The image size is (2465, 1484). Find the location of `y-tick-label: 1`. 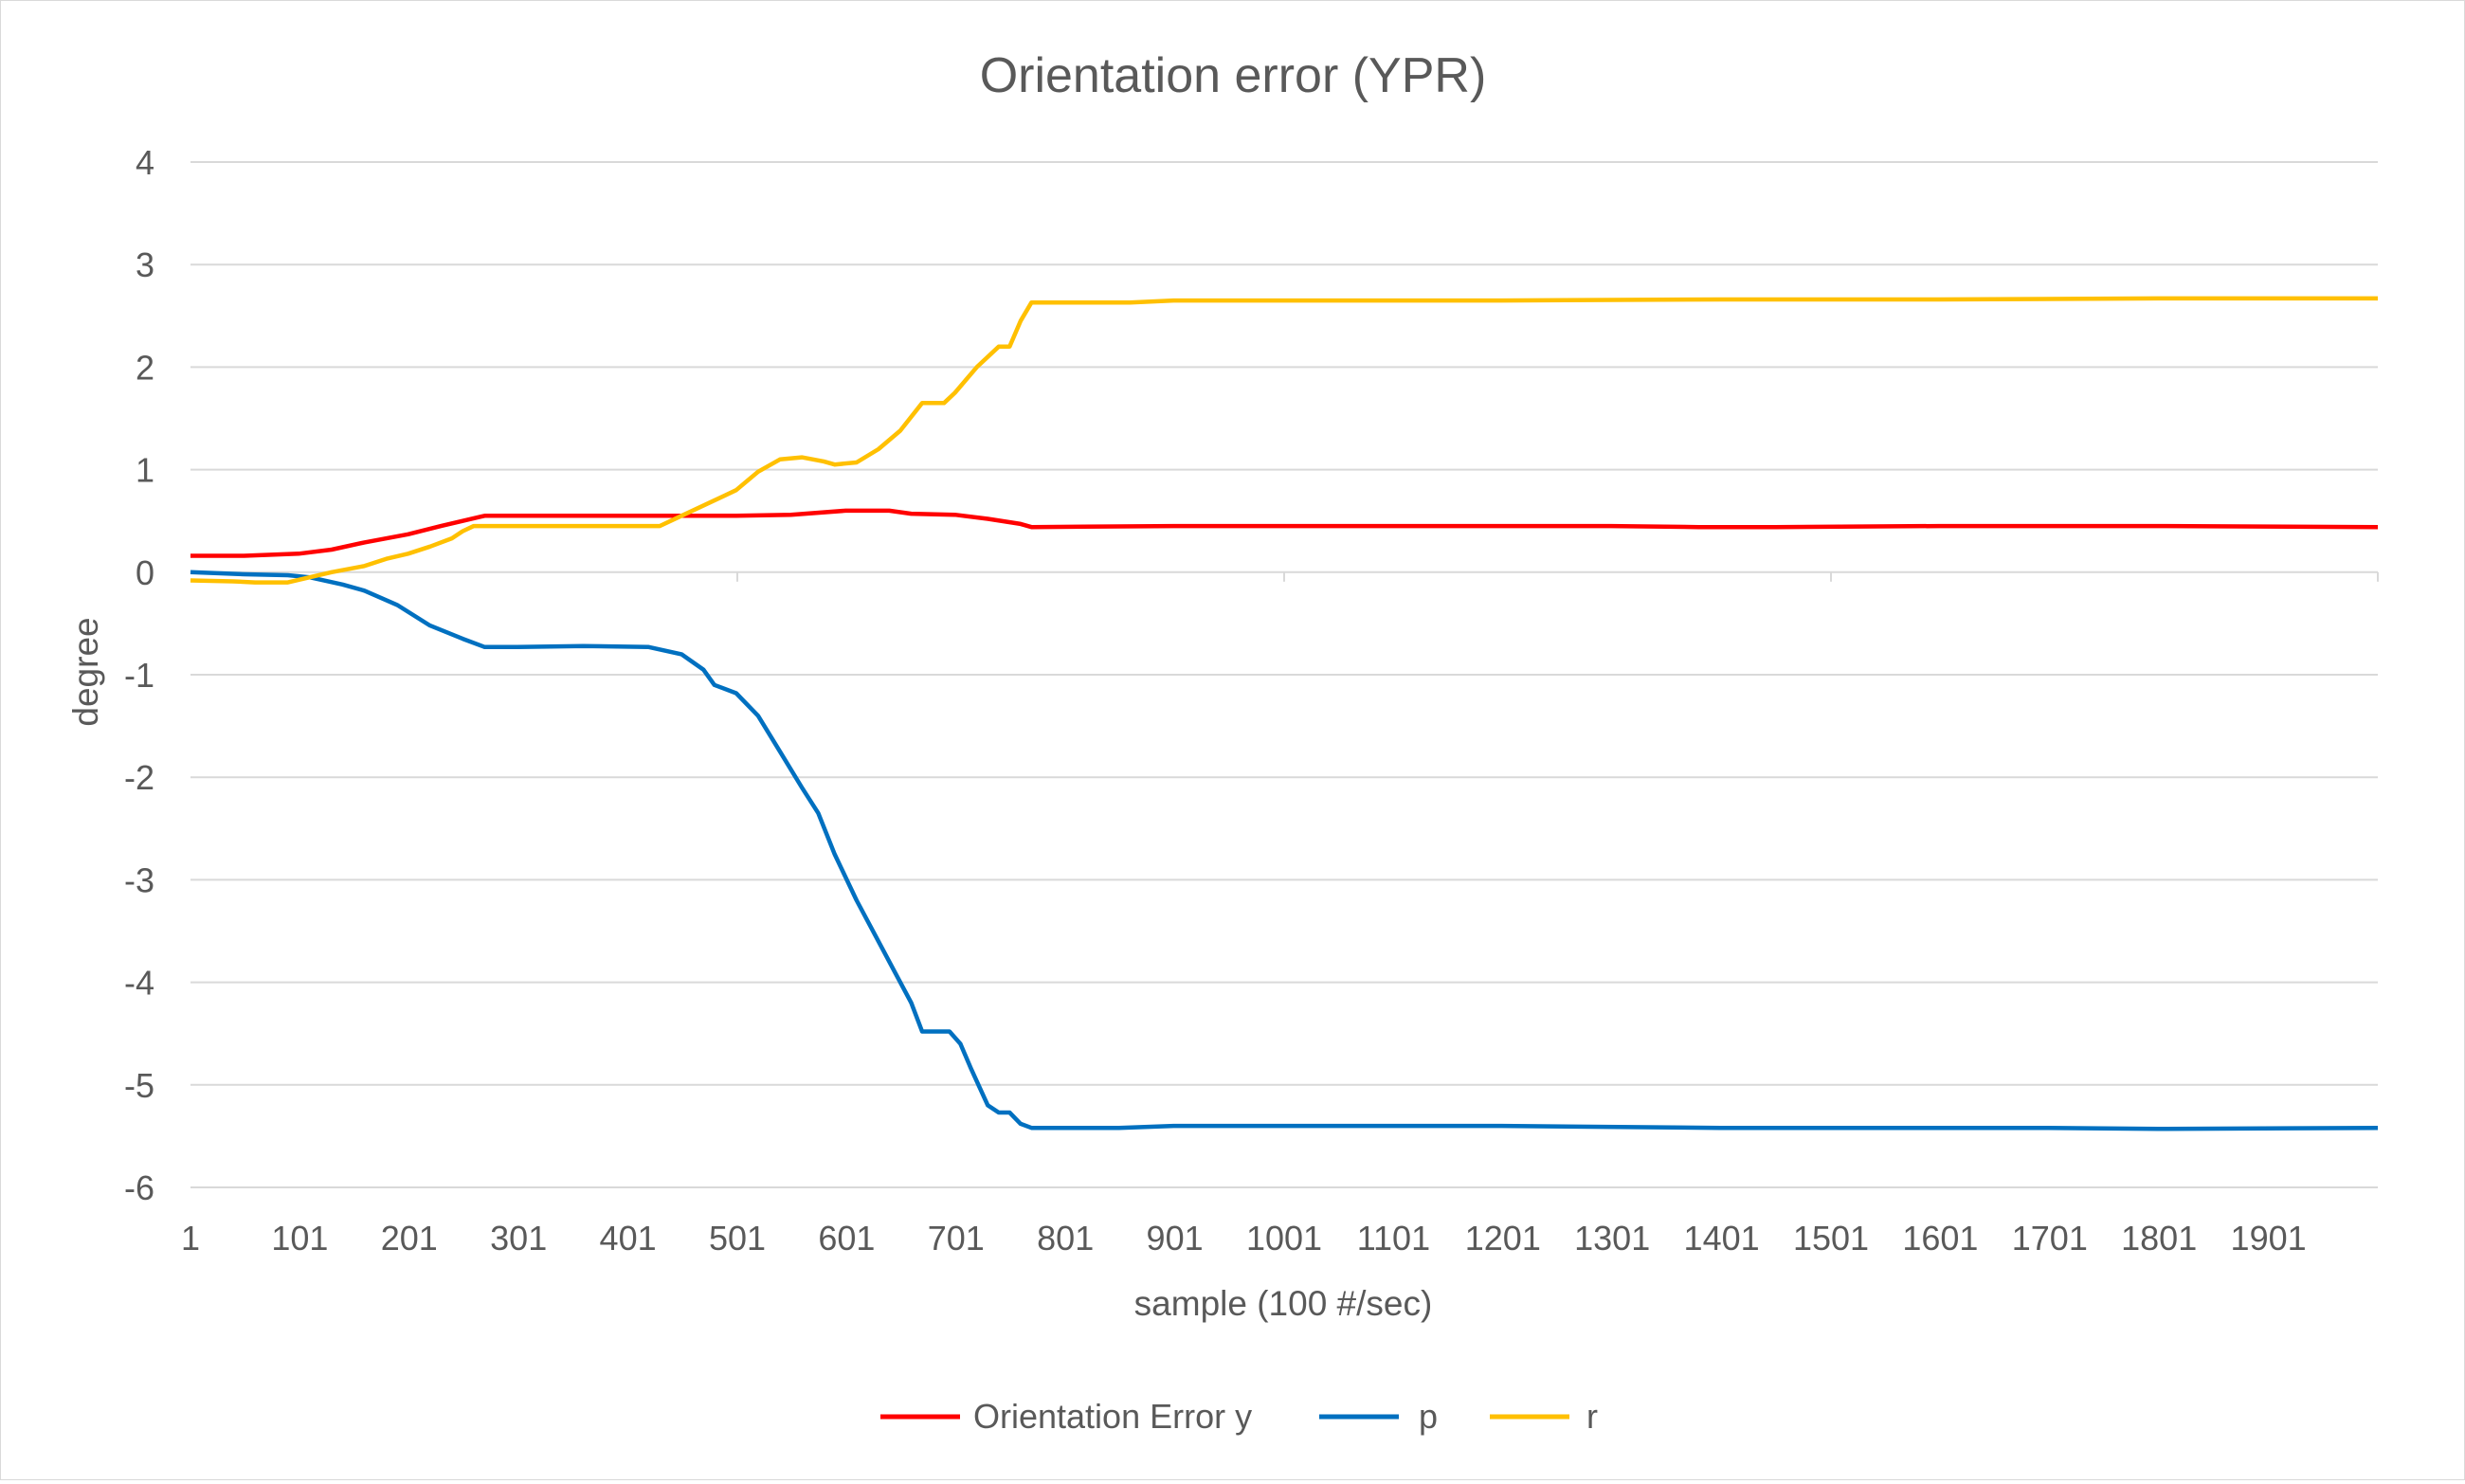

y-tick-label: 1 is located at coordinates (145, 470).